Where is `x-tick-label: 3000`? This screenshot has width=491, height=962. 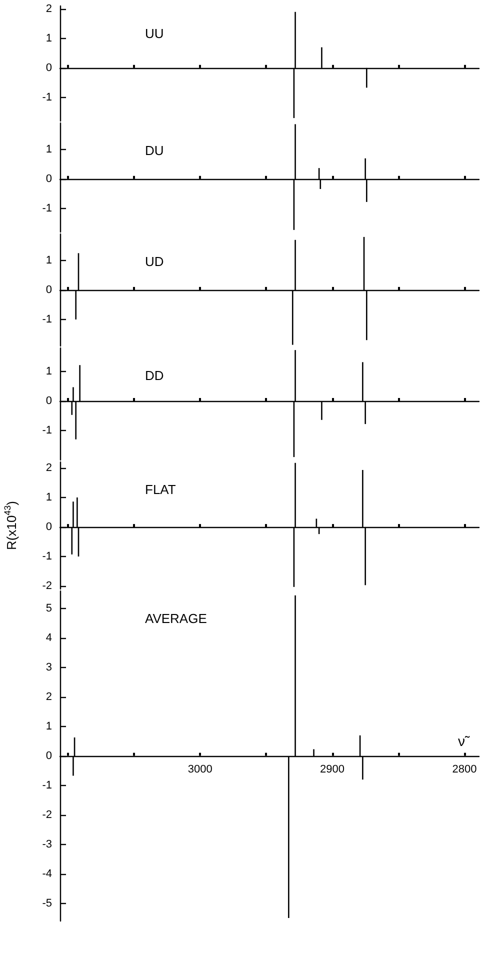
x-tick-label: 3000 is located at coordinates (200, 770).